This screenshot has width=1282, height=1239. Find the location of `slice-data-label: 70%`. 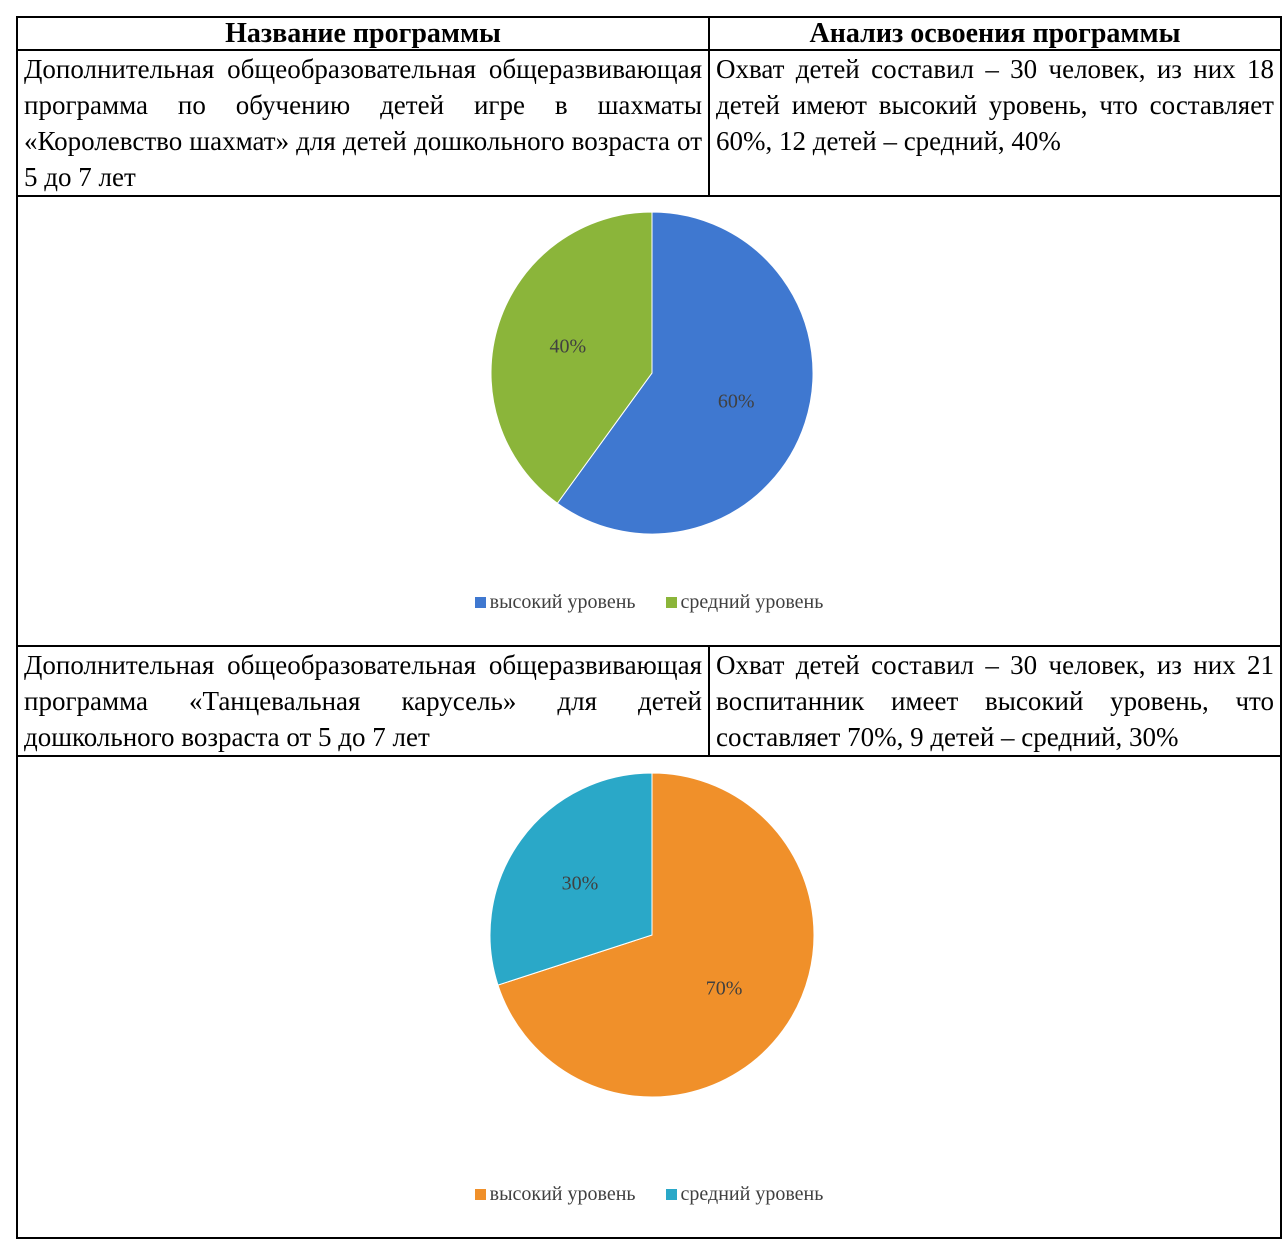

slice-data-label: 70% is located at coordinates (724, 988).